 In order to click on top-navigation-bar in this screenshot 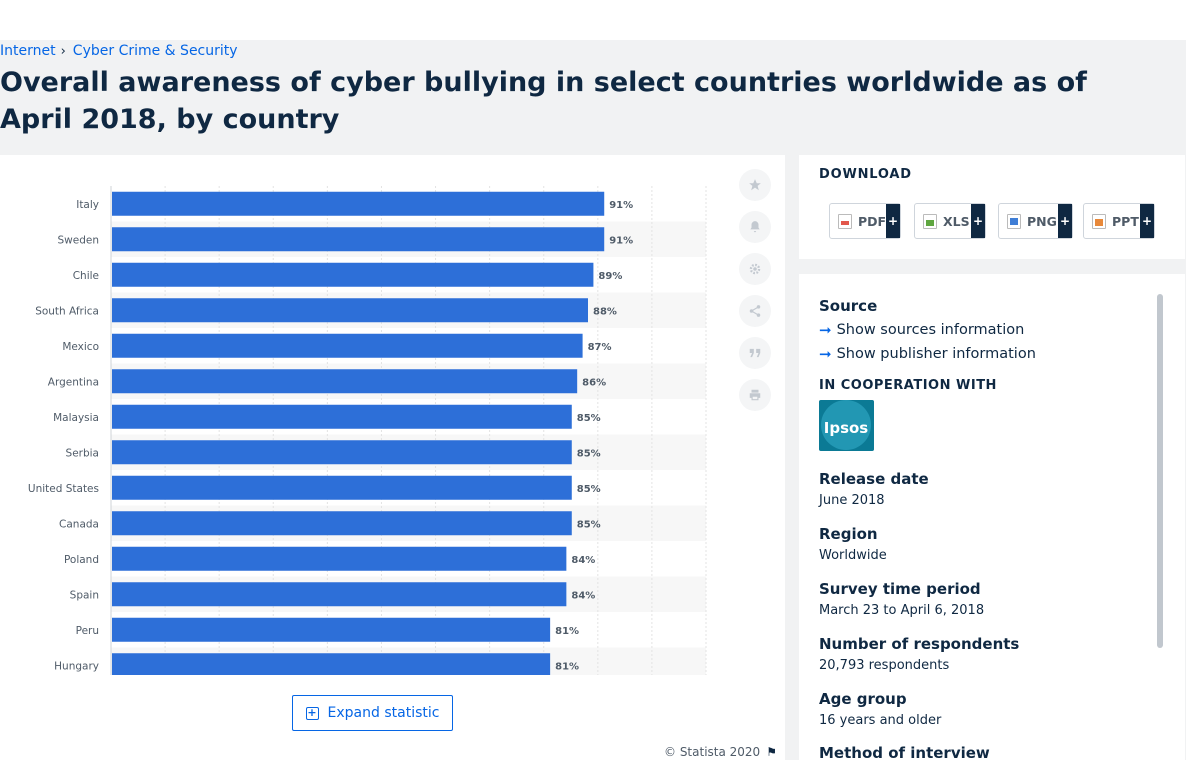, I will do `click(593, 20)`.